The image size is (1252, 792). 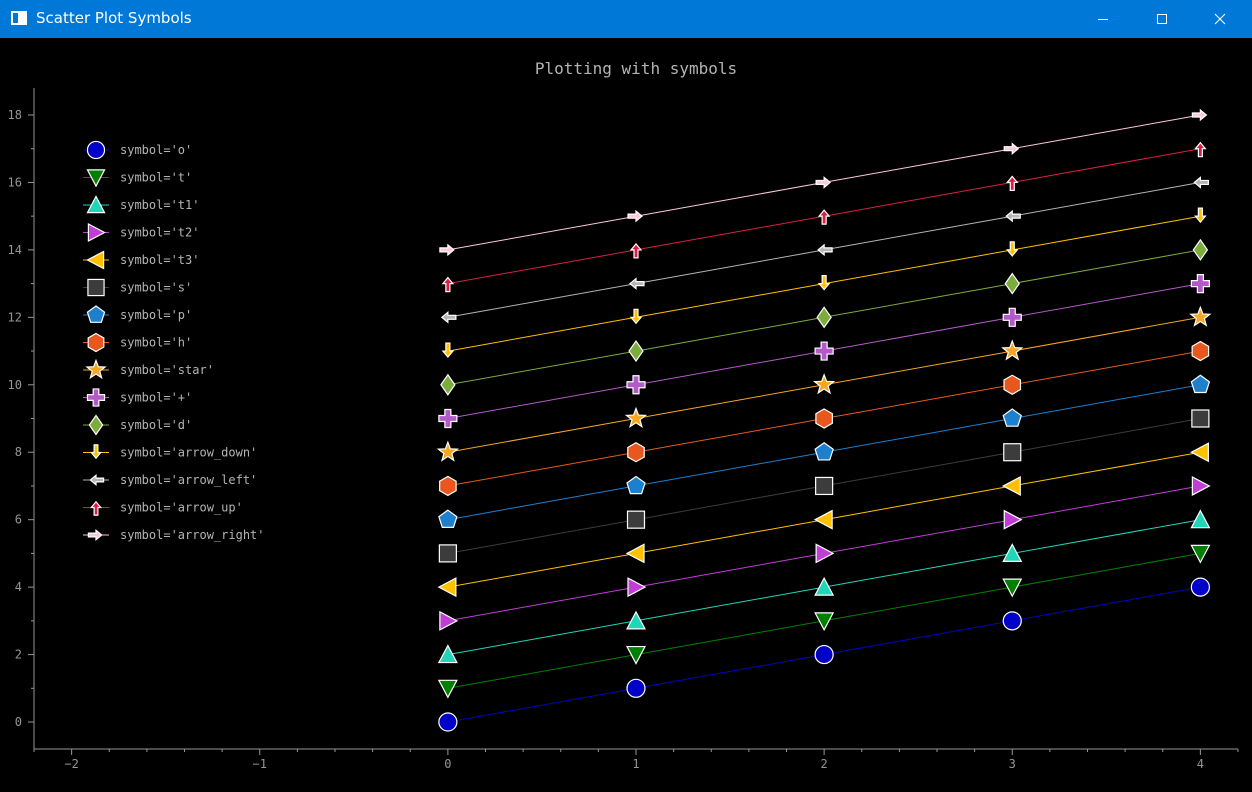 I want to click on legend-label: symbol='arrow_down', so click(x=188, y=453).